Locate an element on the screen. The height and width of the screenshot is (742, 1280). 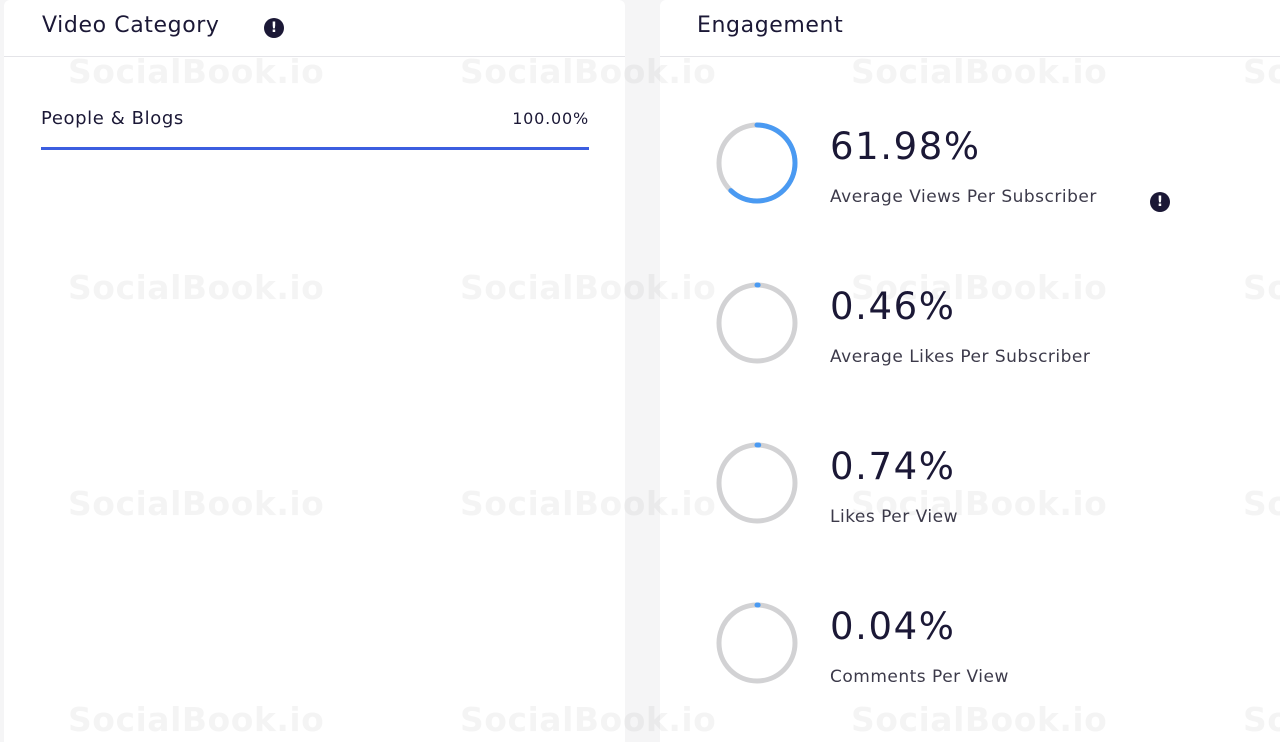
metric-value: 0.74% is located at coordinates (893, 466).